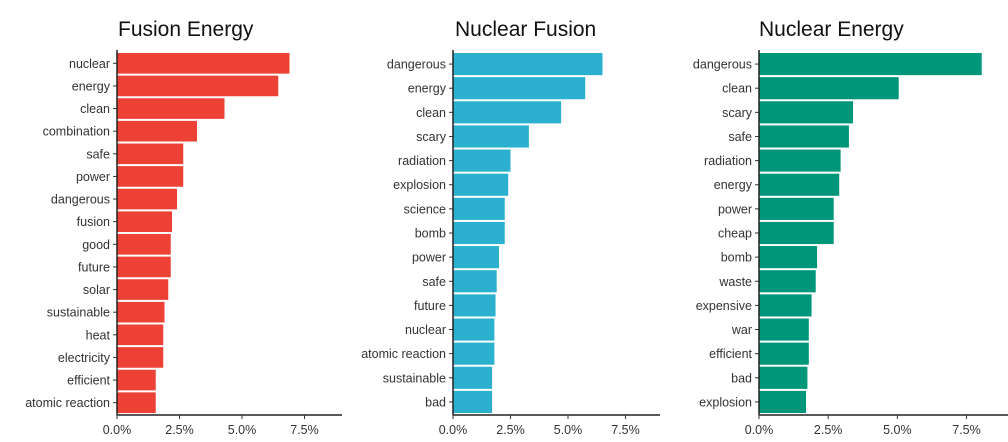 The width and height of the screenshot is (1008, 442). I want to click on category-label: war, so click(741, 330).